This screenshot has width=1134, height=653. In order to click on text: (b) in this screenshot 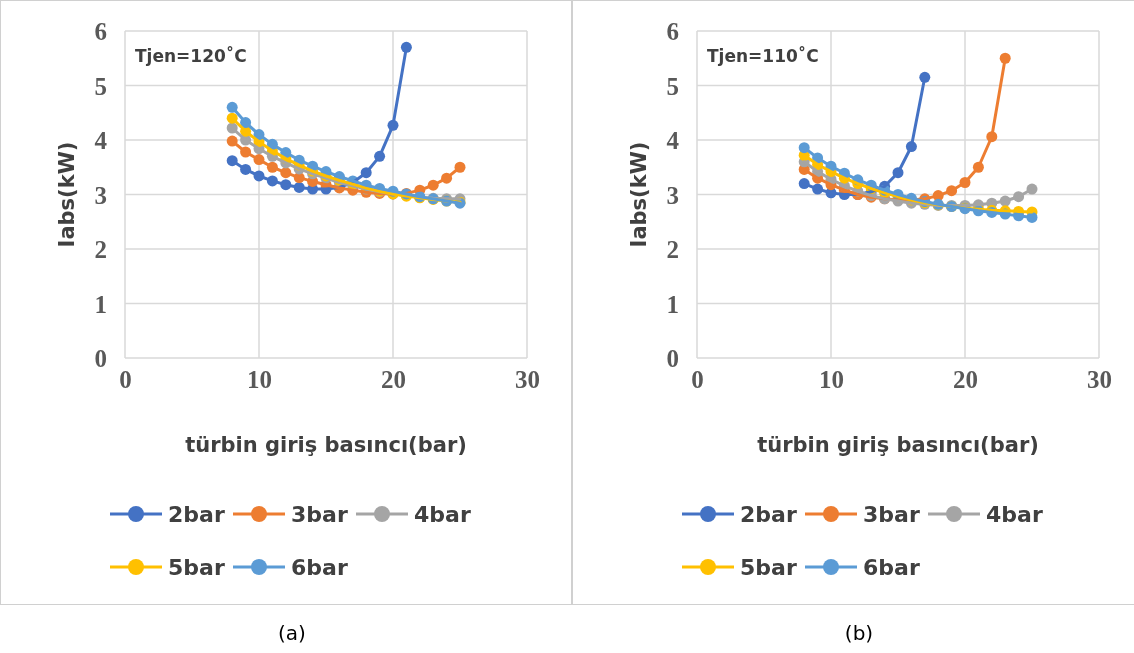, I will do `click(859, 633)`.